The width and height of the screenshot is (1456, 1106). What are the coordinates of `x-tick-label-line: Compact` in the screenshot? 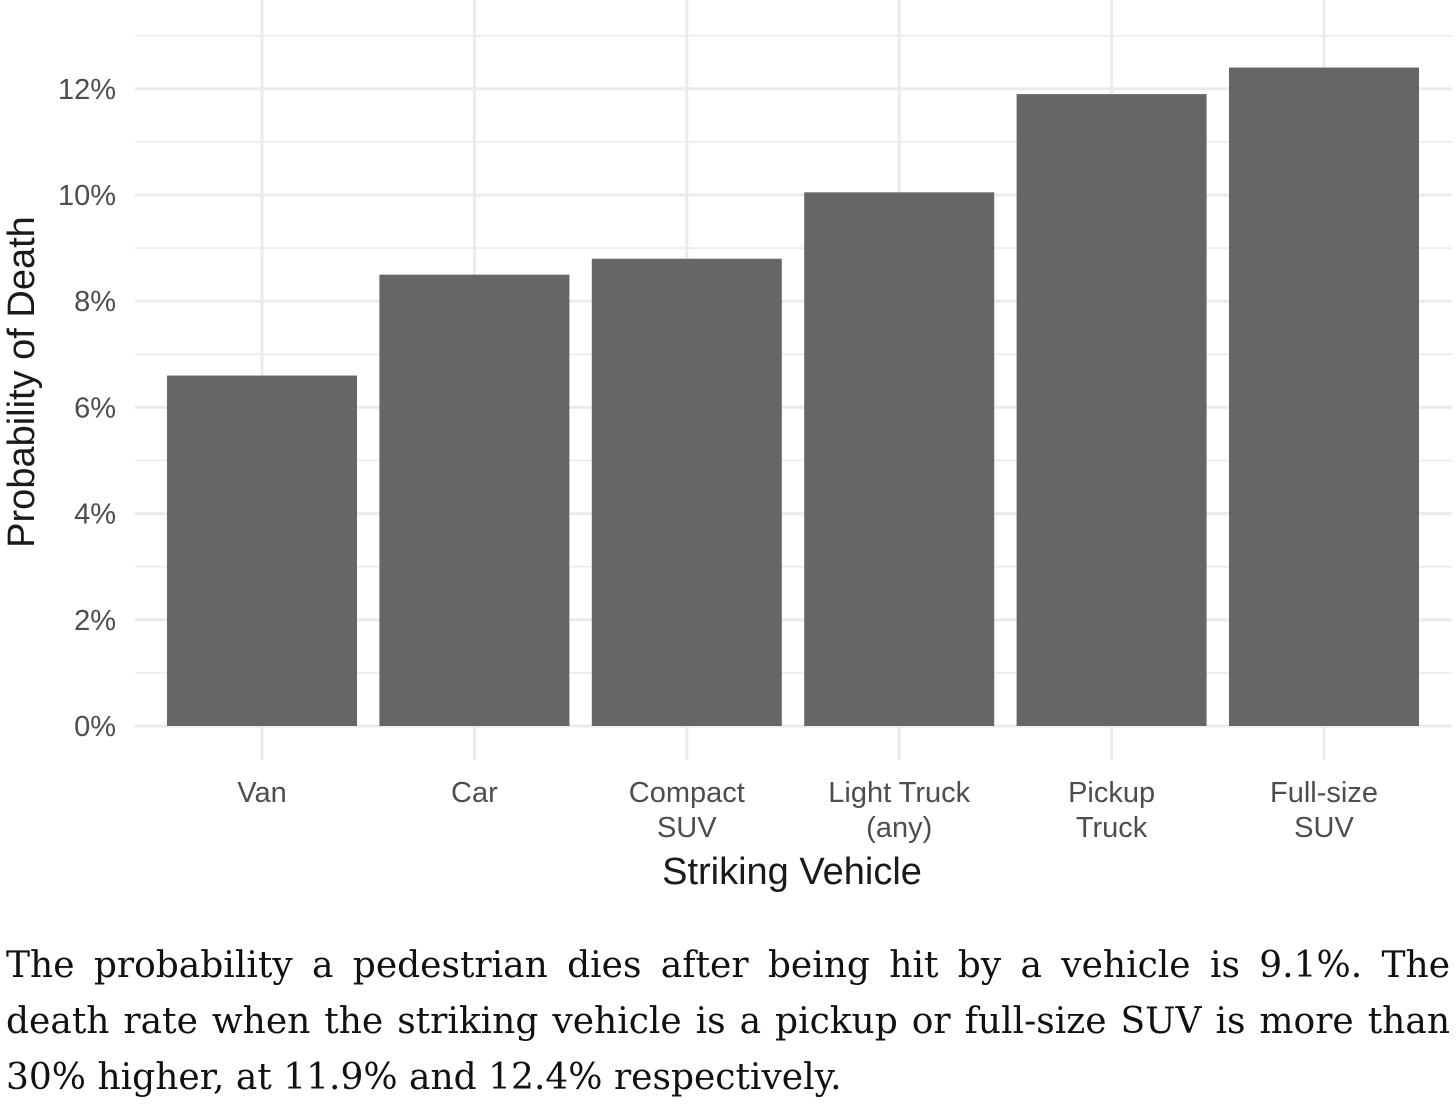 It's located at (687, 793).